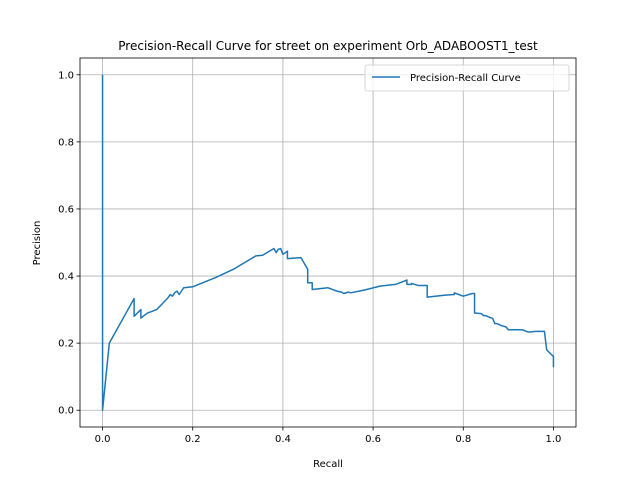  Describe the element at coordinates (66, 209) in the screenshot. I see `y-tick-label: 0.6` at that location.